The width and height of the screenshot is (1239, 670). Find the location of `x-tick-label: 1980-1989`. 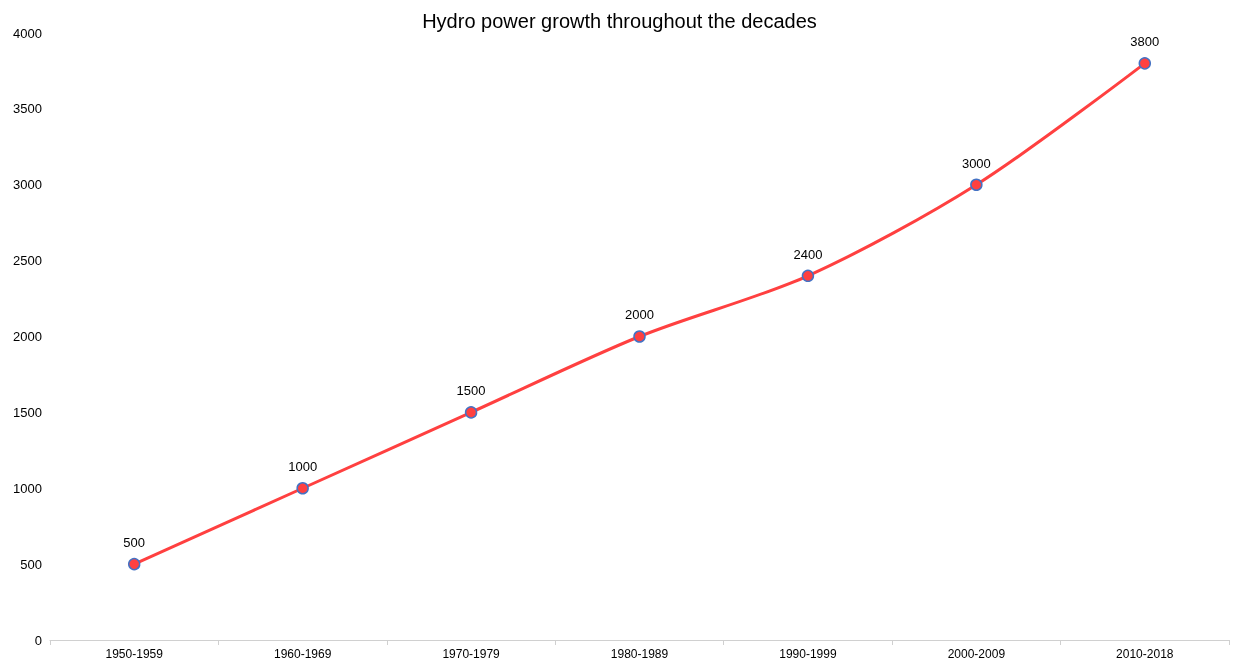

x-tick-label: 1980-1989 is located at coordinates (639, 654).